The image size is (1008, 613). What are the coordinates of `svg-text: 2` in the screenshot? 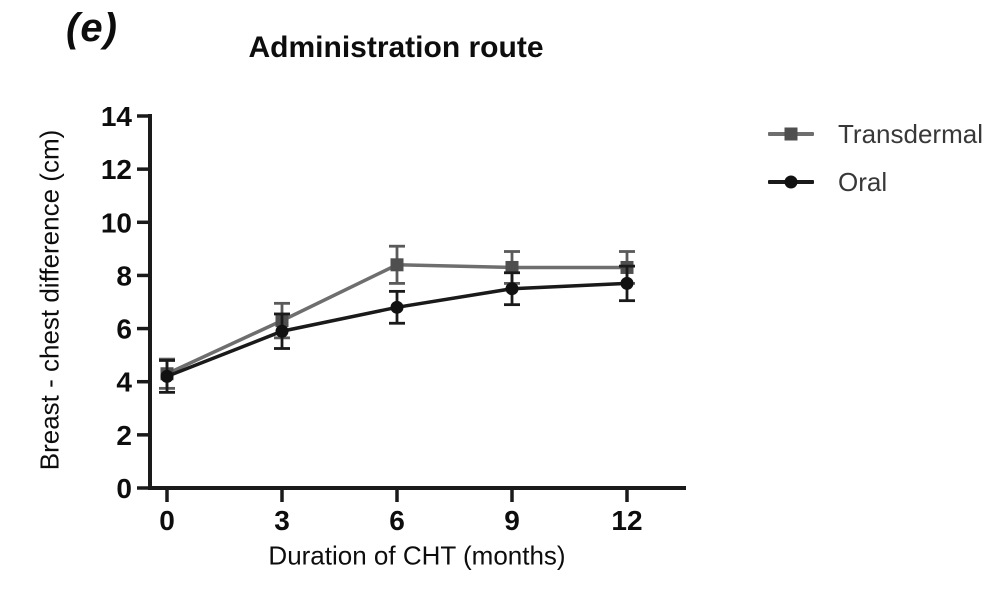 It's located at (124, 435).